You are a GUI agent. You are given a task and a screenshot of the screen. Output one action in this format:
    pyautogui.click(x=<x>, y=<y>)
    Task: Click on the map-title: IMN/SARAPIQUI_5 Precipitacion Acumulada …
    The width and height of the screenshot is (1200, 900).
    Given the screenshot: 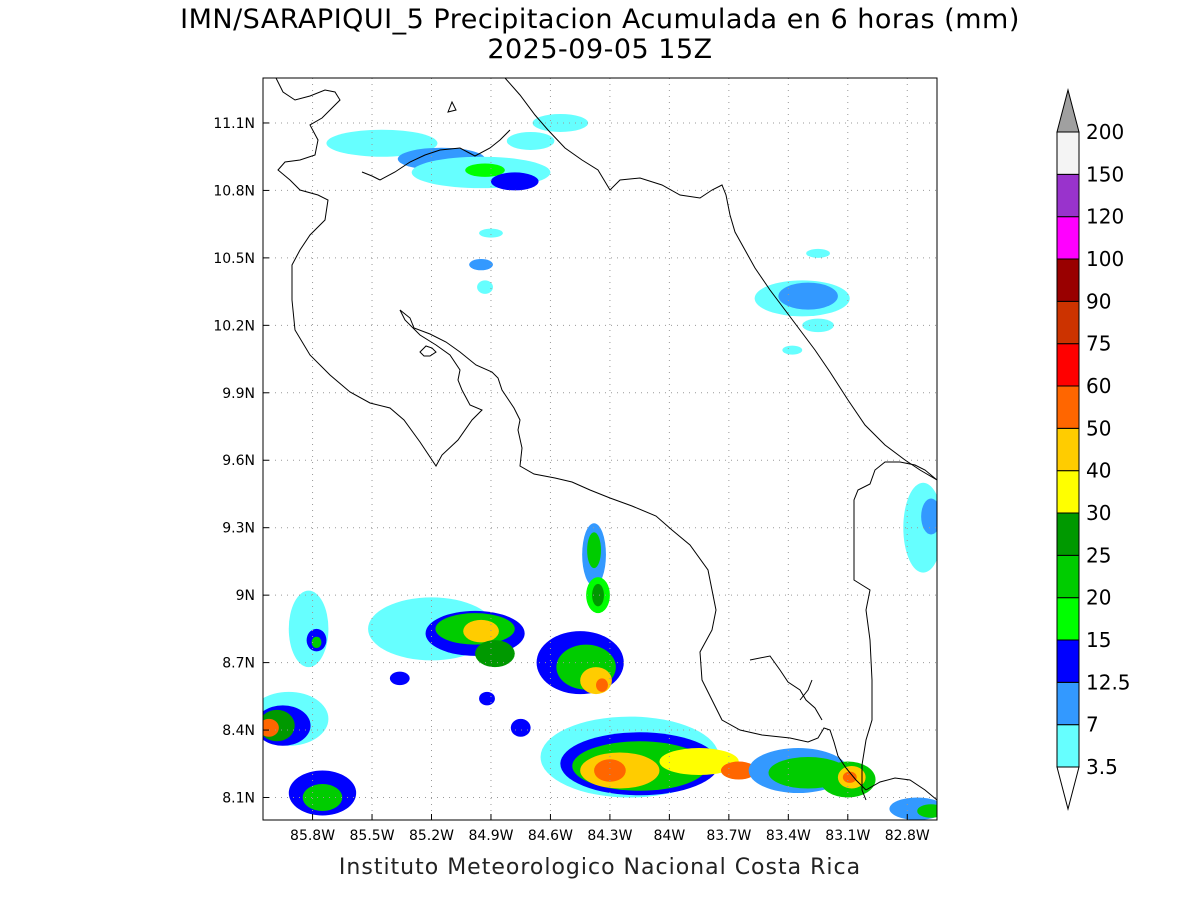 What is the action you would take?
    pyautogui.click(x=600, y=19)
    